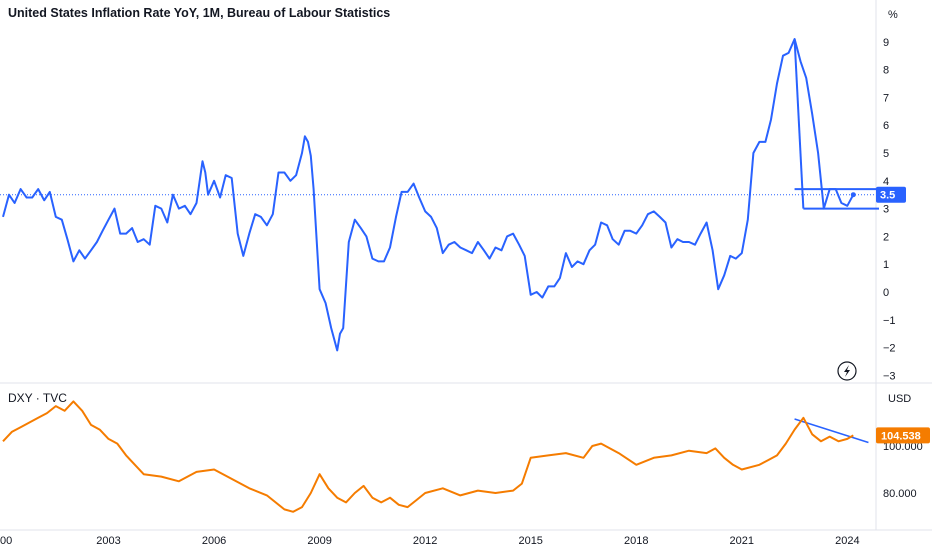 The height and width of the screenshot is (550, 932). I want to click on inflation-last-value-badge: 3.5, so click(891, 194).